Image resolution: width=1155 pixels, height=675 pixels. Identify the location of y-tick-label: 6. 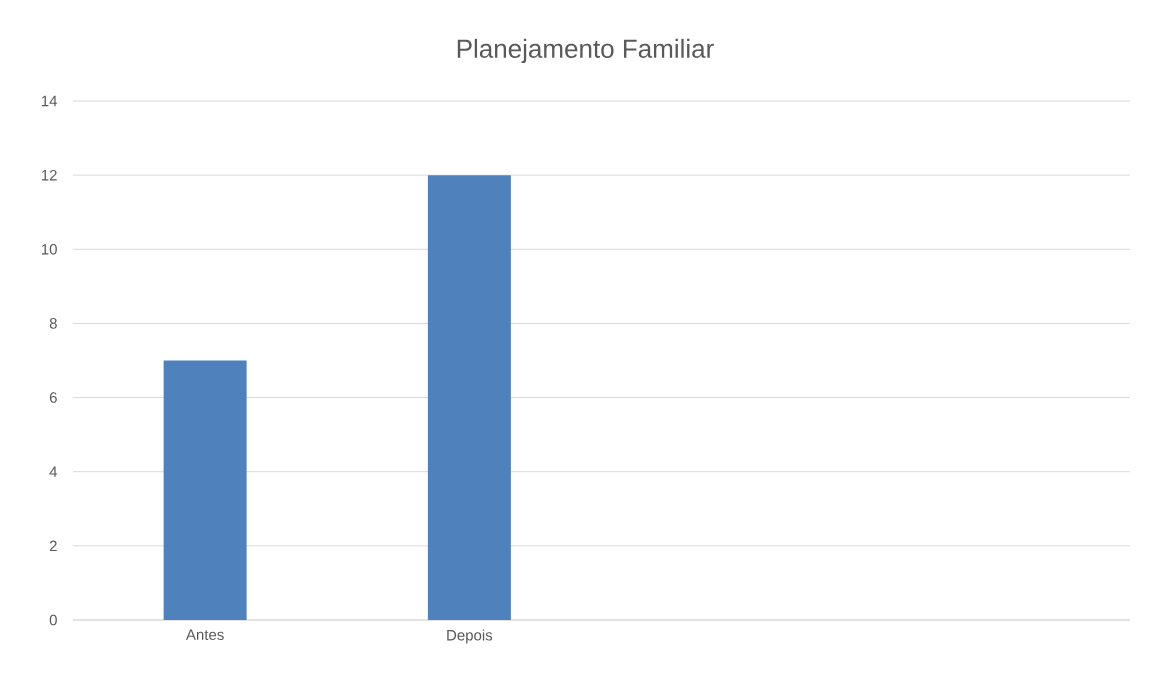
(53, 397).